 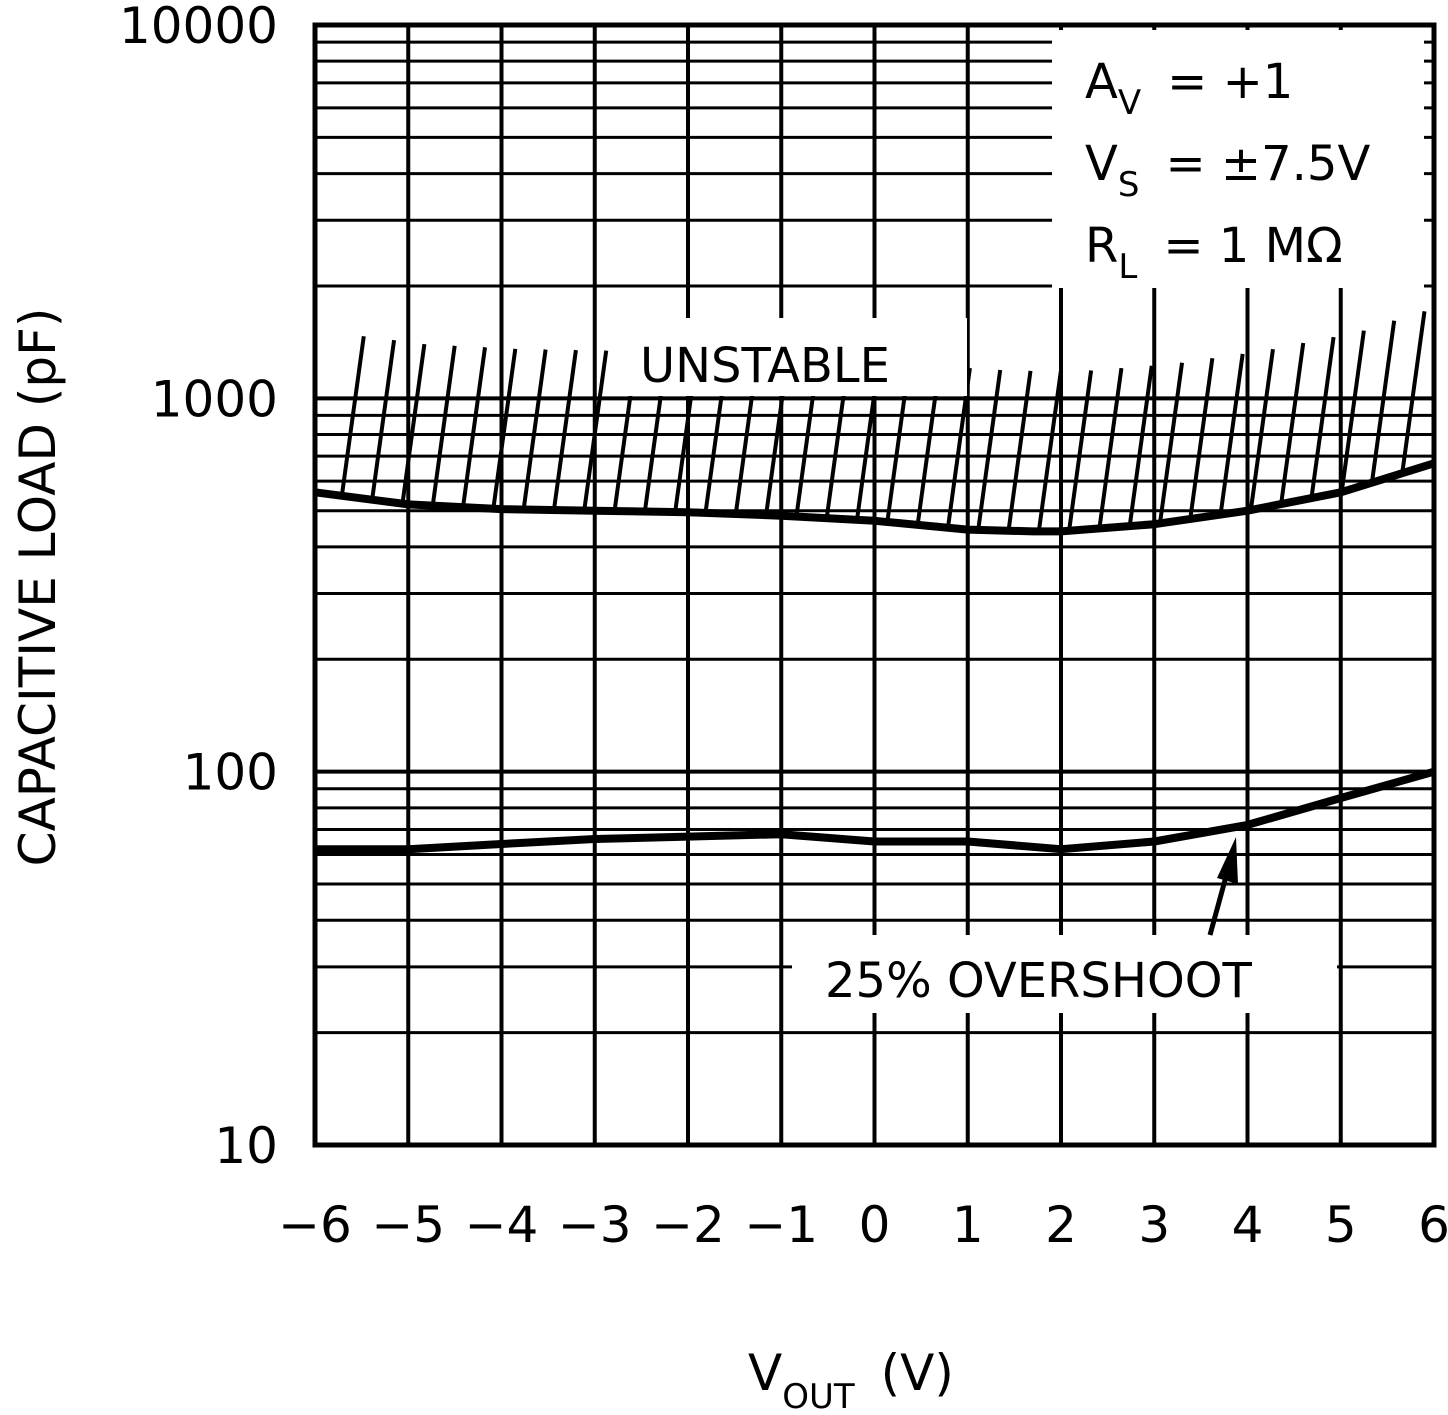 I want to click on y-axis-title: CAPACITIVE LOAD (pF), so click(x=38, y=587).